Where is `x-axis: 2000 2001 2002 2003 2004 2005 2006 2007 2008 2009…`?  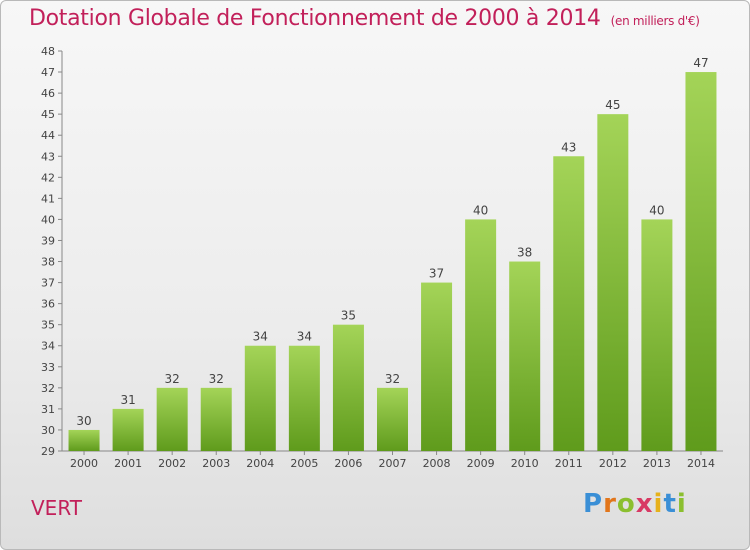 x-axis: 2000 2001 2002 2003 2004 2005 2006 2007 2008 2009… is located at coordinates (392, 460).